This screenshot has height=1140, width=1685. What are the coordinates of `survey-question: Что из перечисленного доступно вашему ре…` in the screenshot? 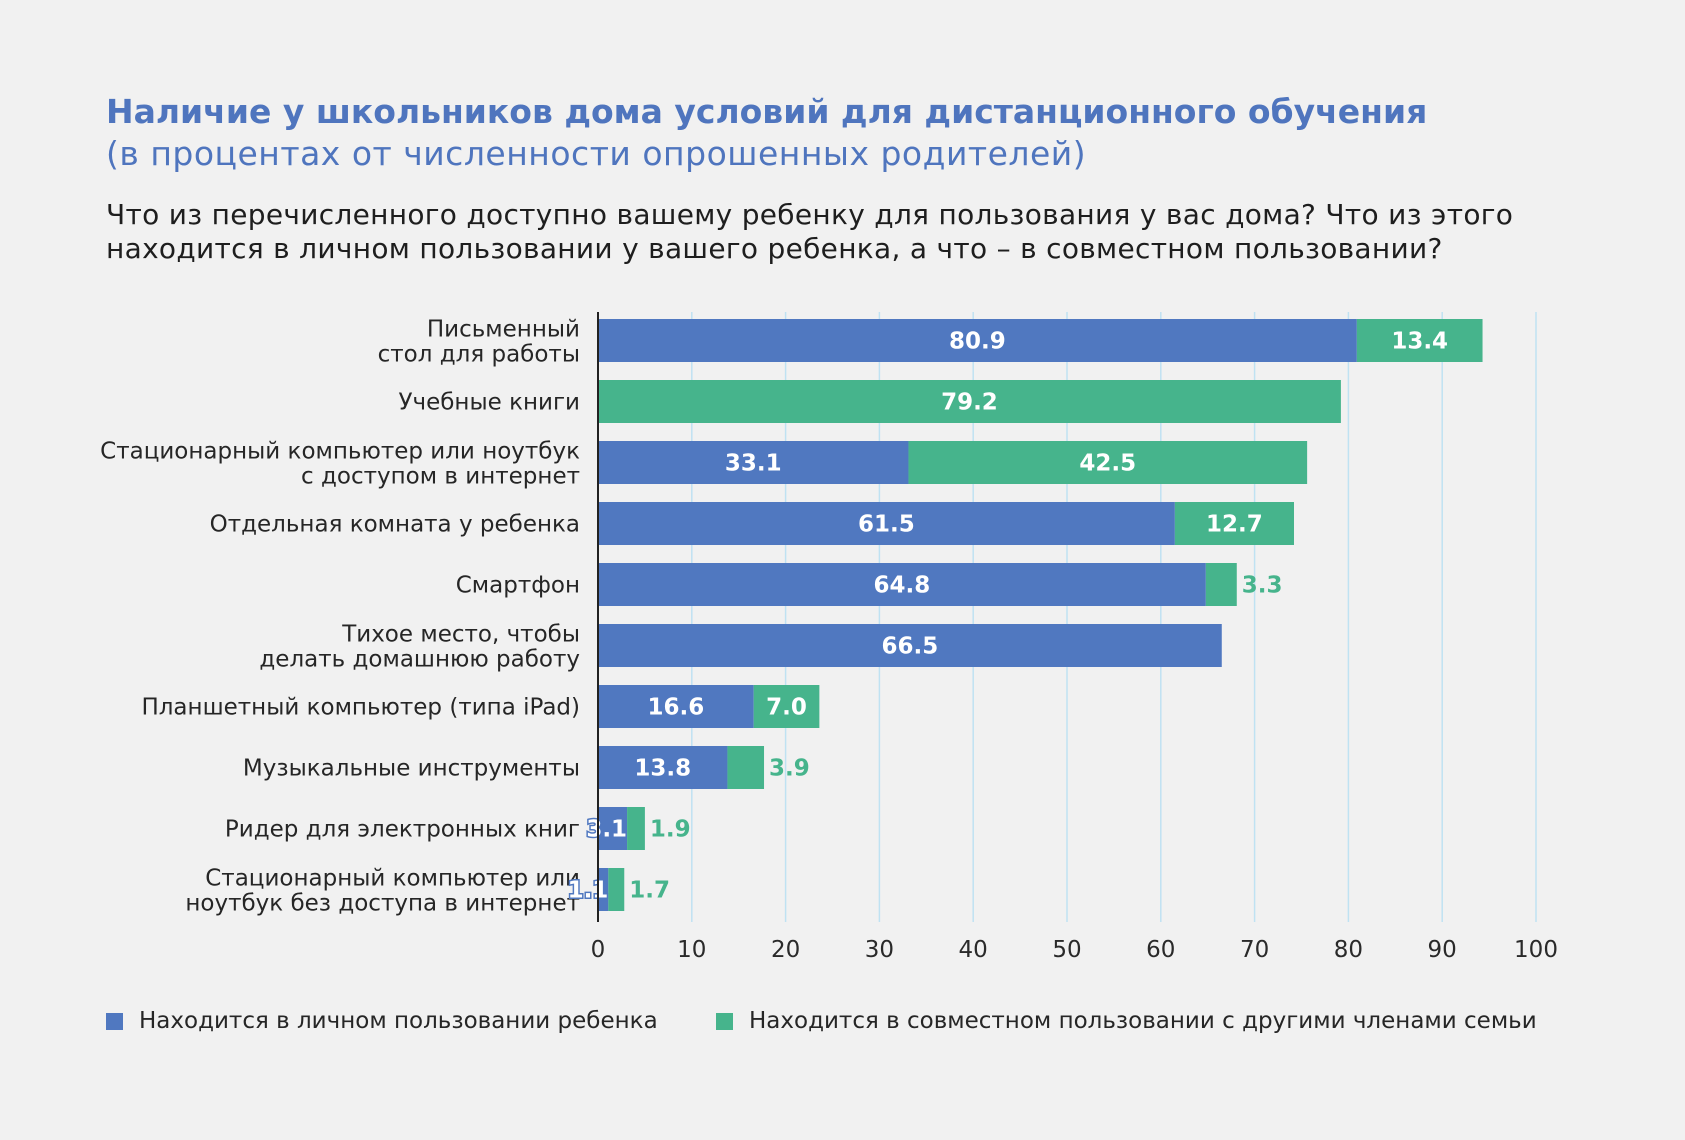 It's located at (856, 232).